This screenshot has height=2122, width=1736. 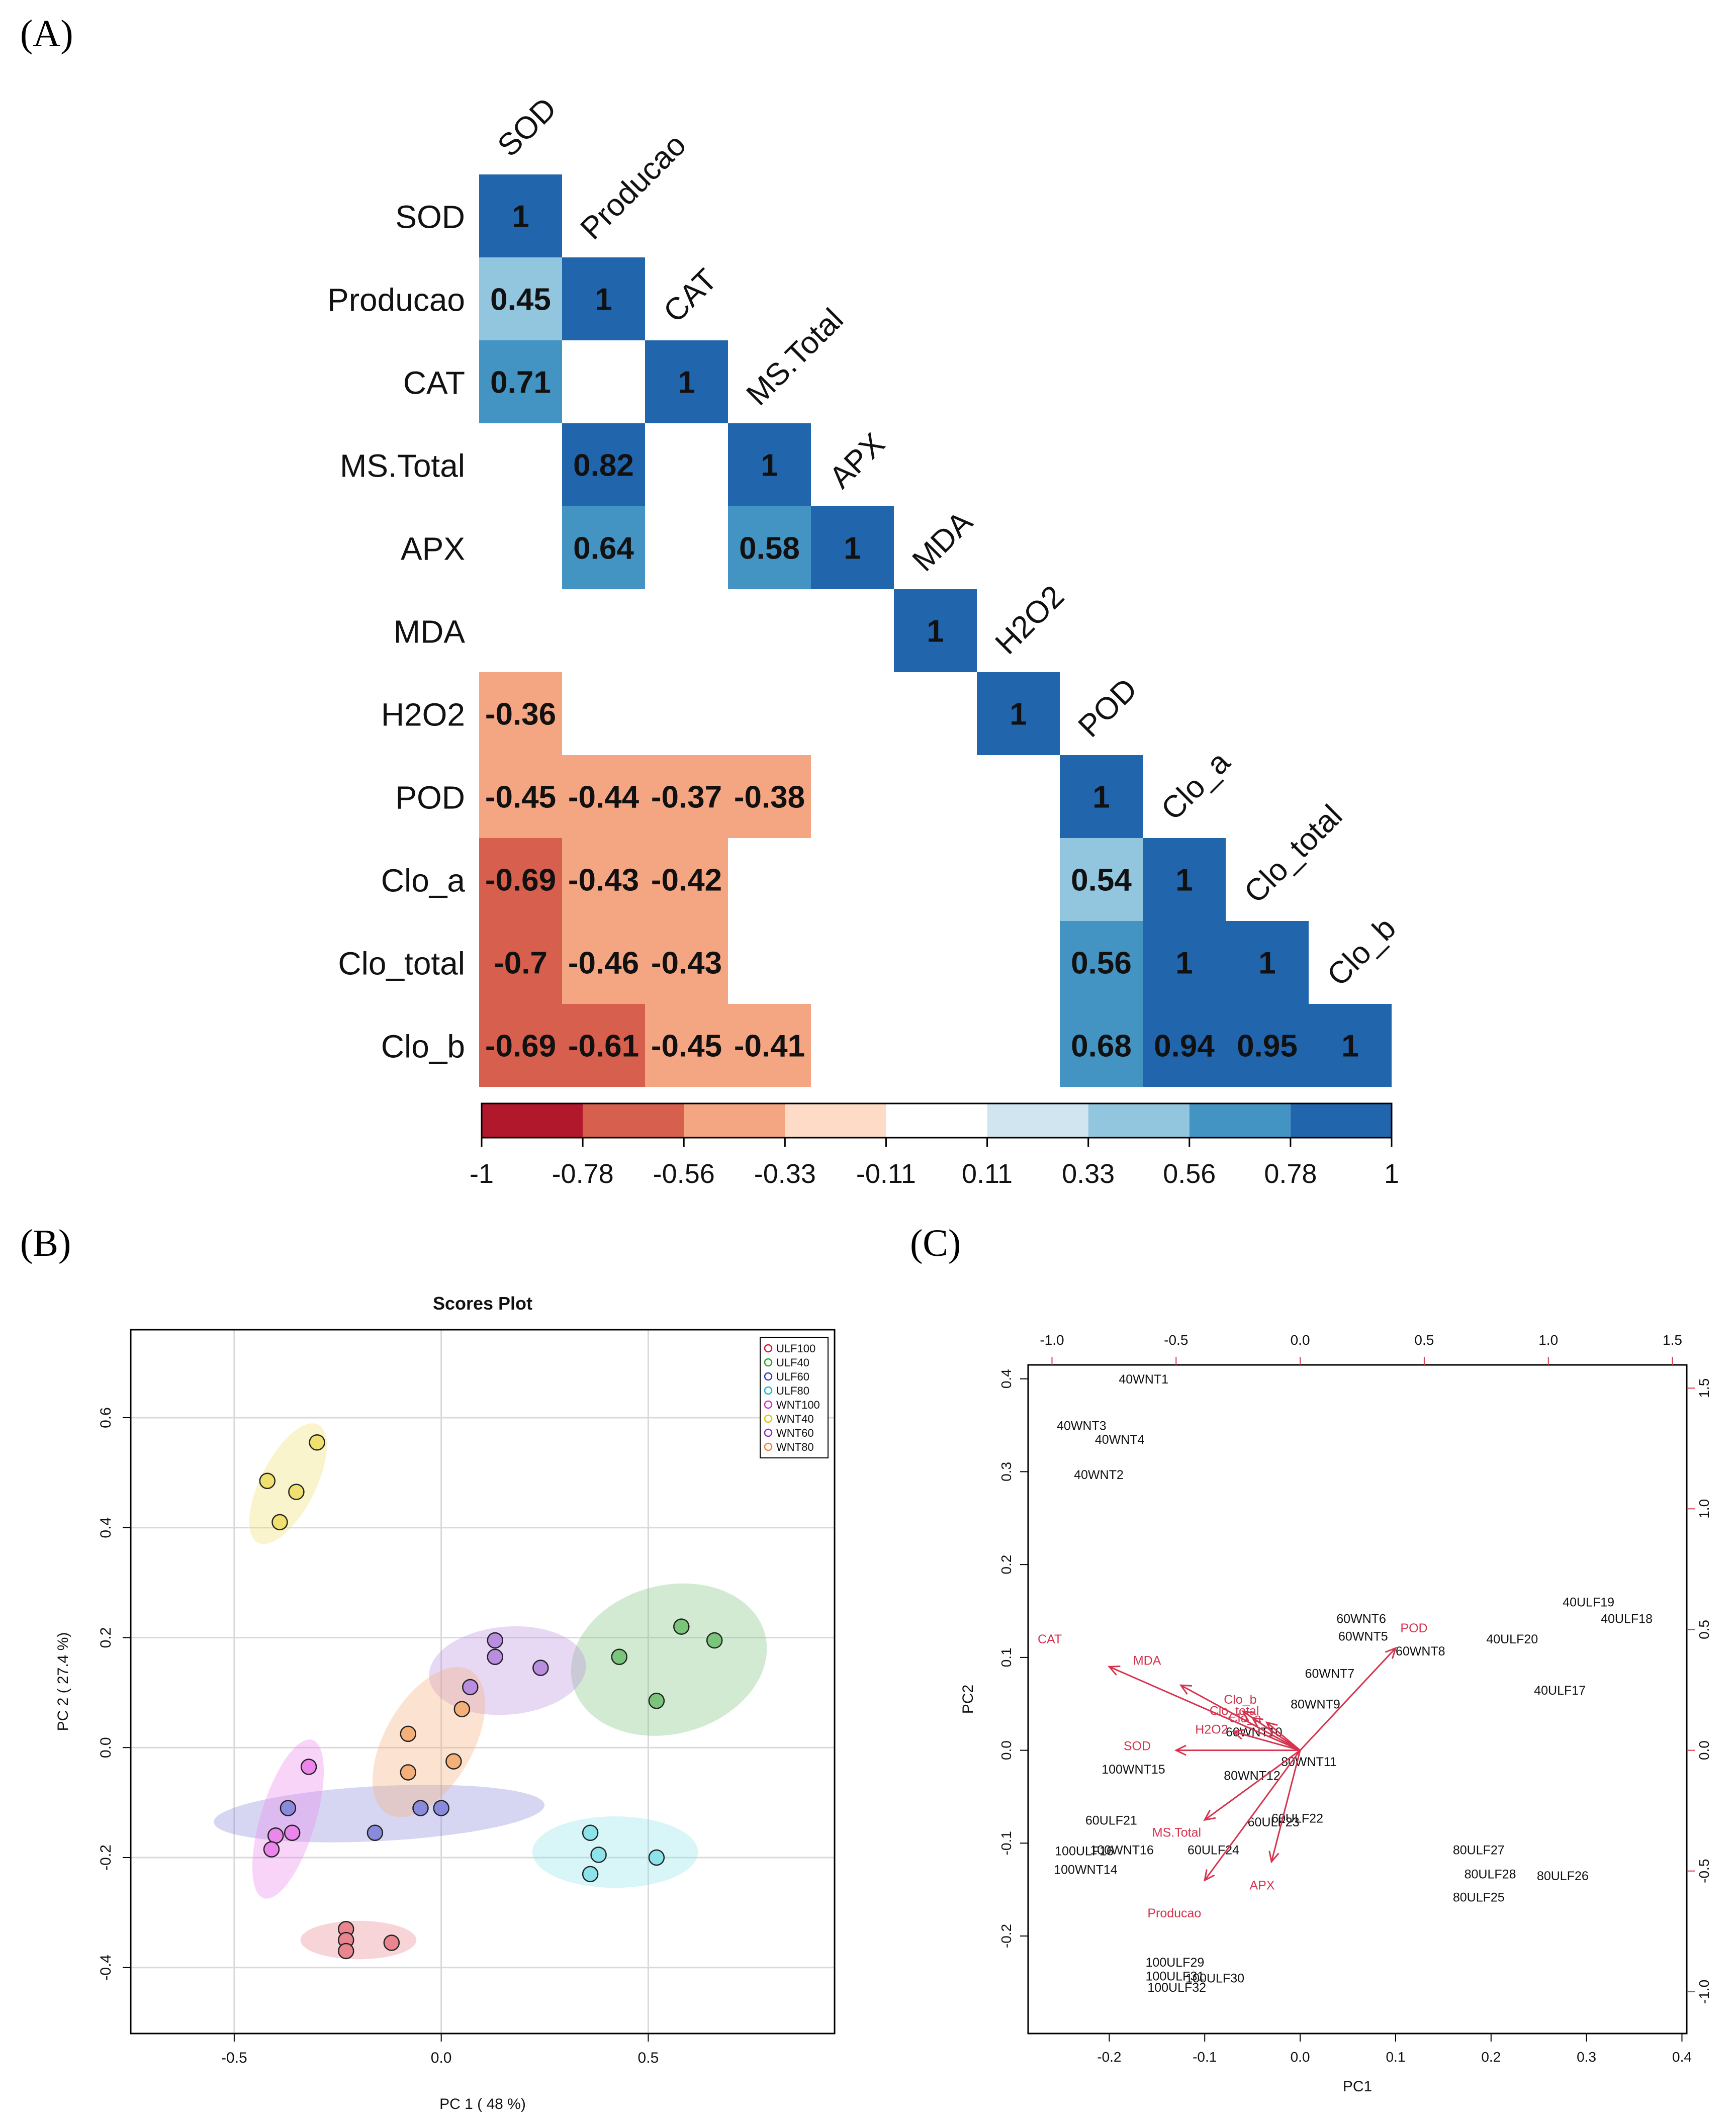 What do you see at coordinates (1086, 1870) in the screenshot?
I see `sample-label: 100WNT14` at bounding box center [1086, 1870].